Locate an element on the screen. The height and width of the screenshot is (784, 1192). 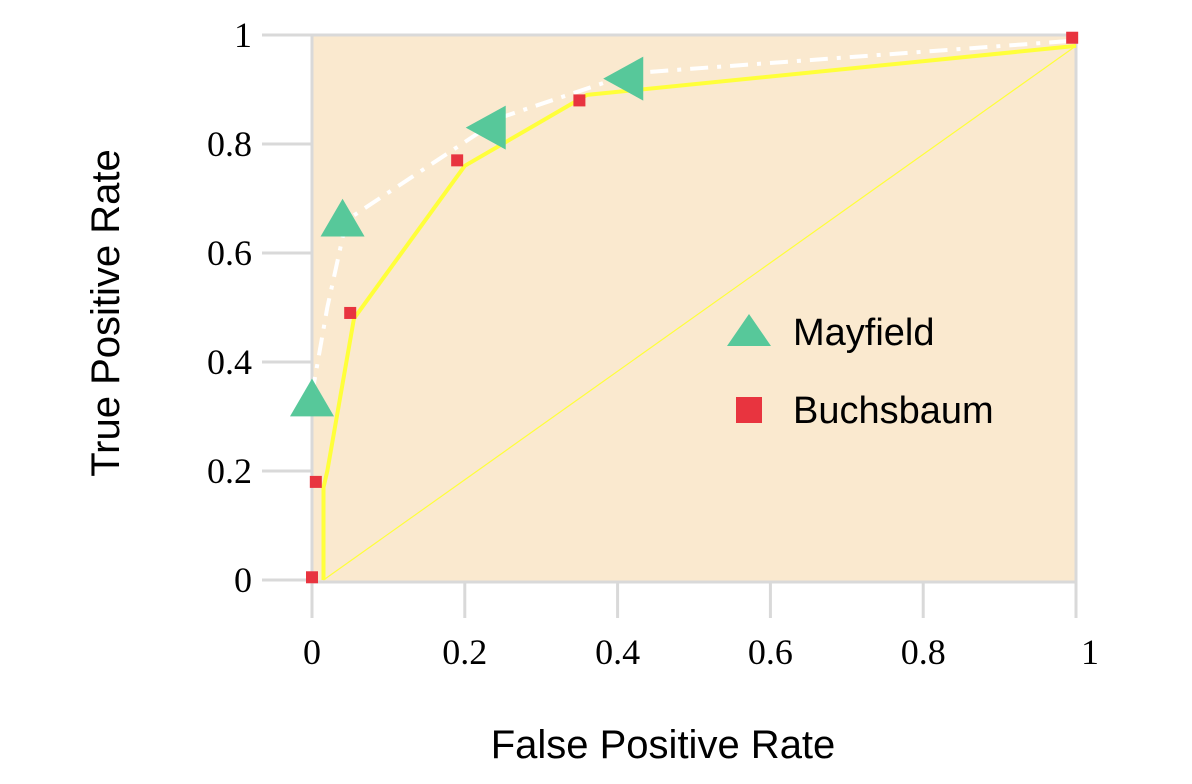
y-tick-label: 0.6 is located at coordinates (229, 253).